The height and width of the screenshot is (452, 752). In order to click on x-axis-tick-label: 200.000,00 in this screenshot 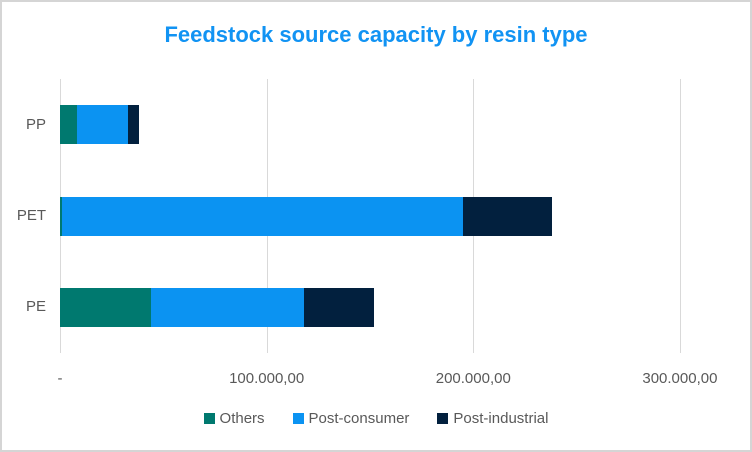, I will do `click(473, 378)`.